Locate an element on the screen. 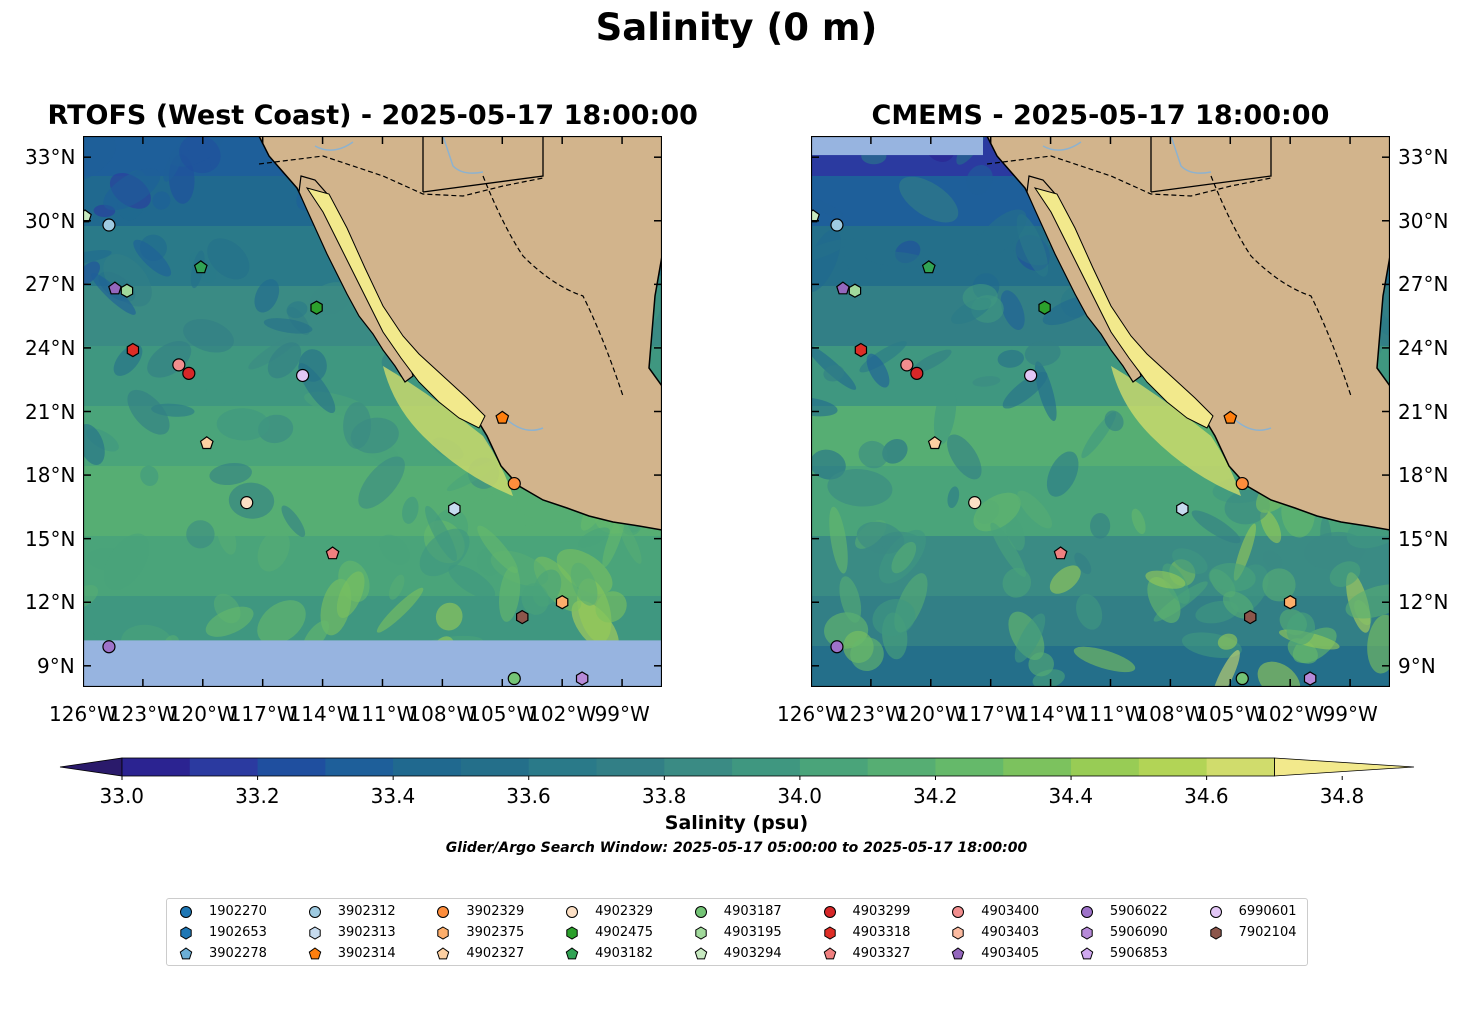 The width and height of the screenshot is (1473, 1014). legend-label: 4903182 is located at coordinates (624, 953).